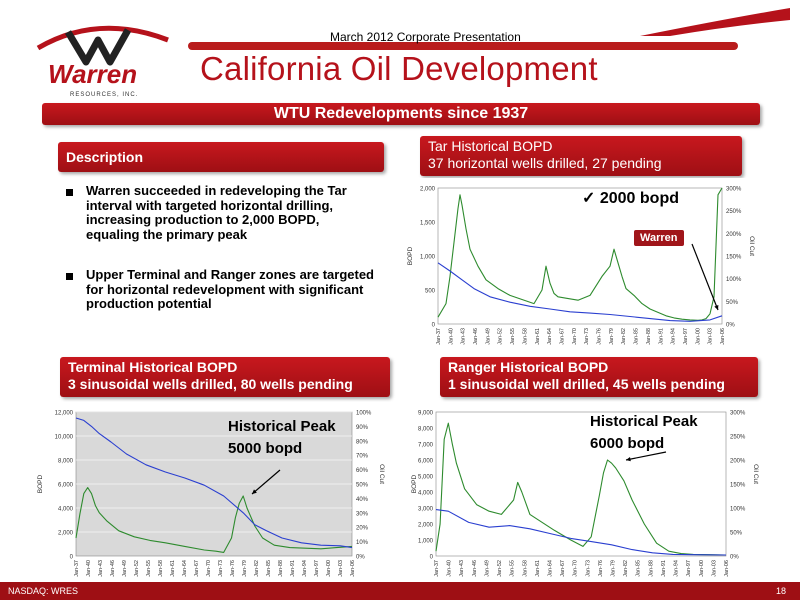 The width and height of the screenshot is (800, 600). I want to click on y-tick-label: 3,000, so click(426, 510).